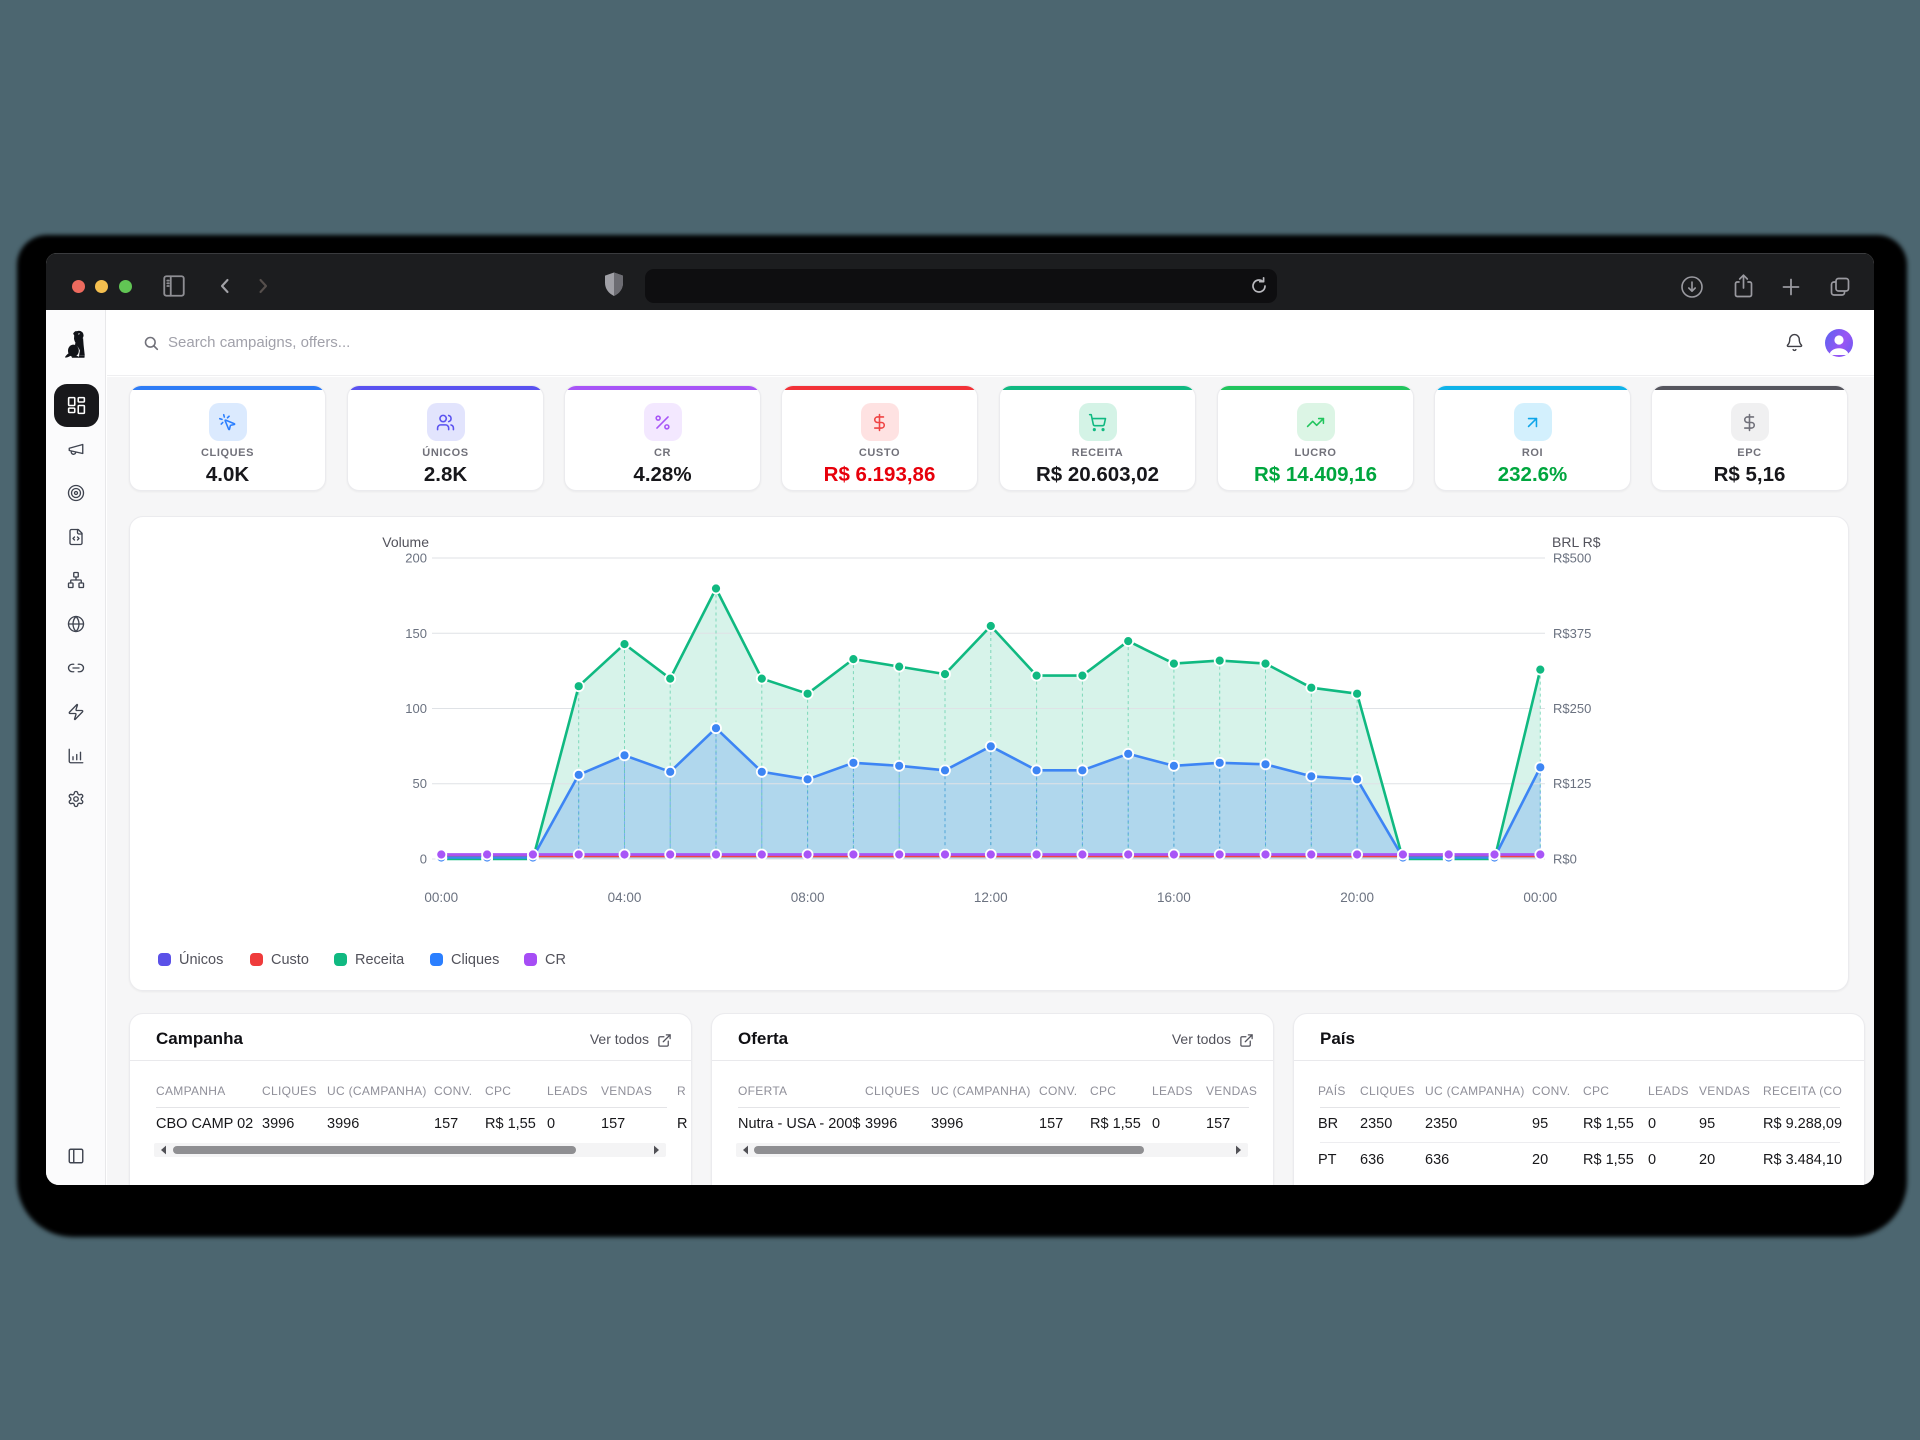  What do you see at coordinates (420, 783) in the screenshot?
I see `svg-text: 50` at bounding box center [420, 783].